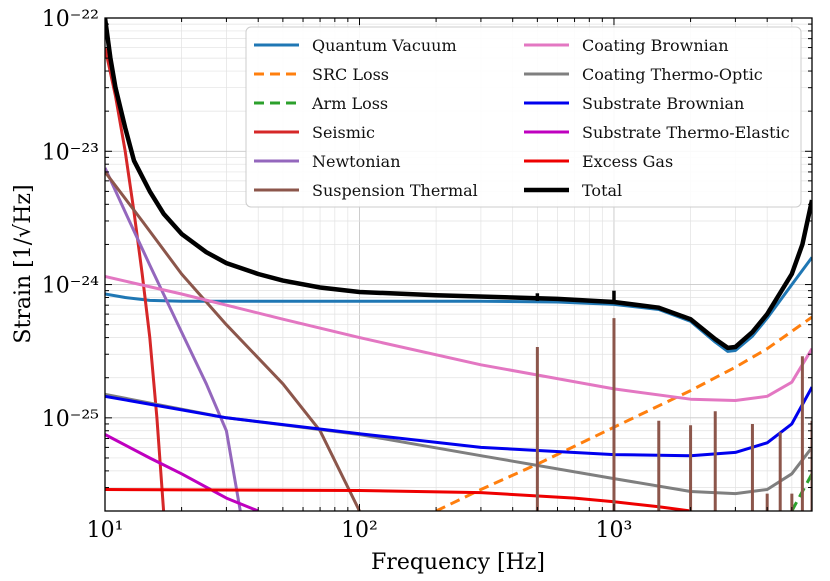  What do you see at coordinates (458, 562) in the screenshot?
I see `x-axis-label: Frequency [Hz]` at bounding box center [458, 562].